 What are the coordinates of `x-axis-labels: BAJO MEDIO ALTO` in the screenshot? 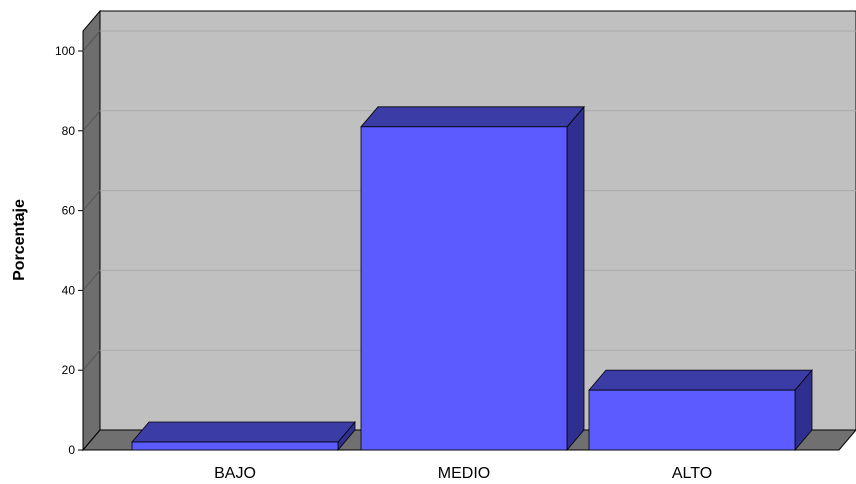 It's located at (463, 473).